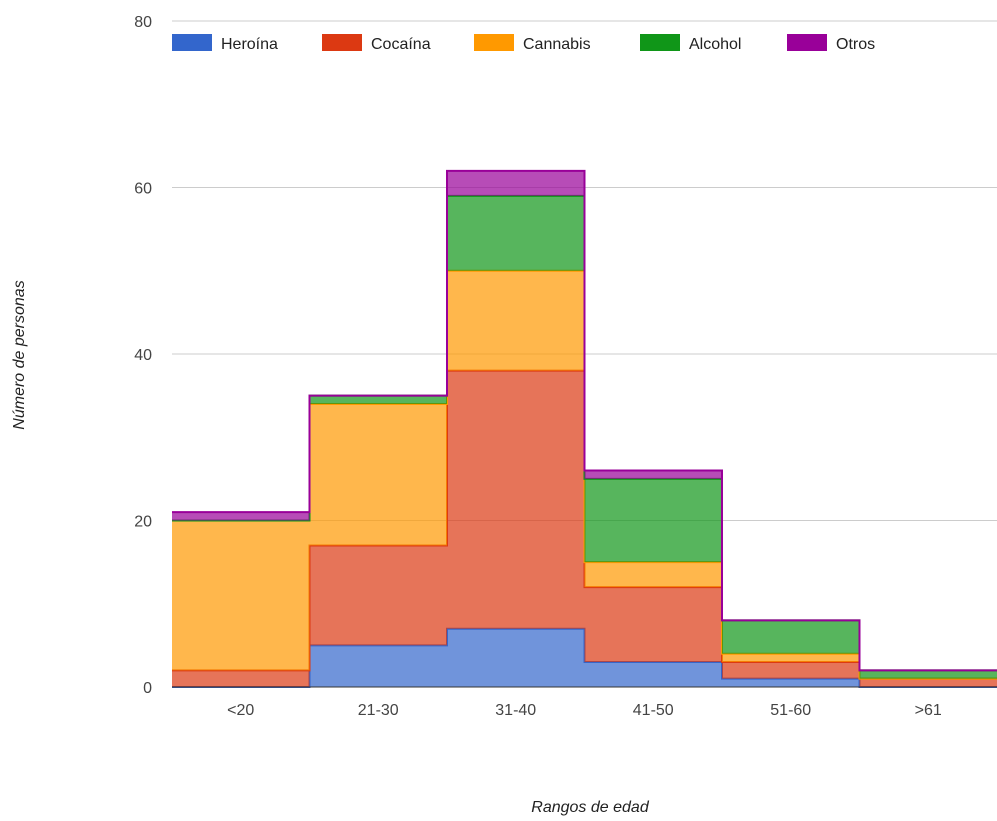  What do you see at coordinates (855, 44) in the screenshot?
I see `legend-label: Otros` at bounding box center [855, 44].